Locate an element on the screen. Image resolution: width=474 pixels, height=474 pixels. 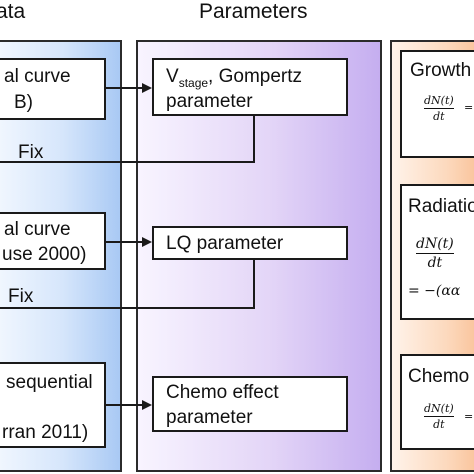
param-box-chemo-line2: parameter is located at coordinates (209, 417).